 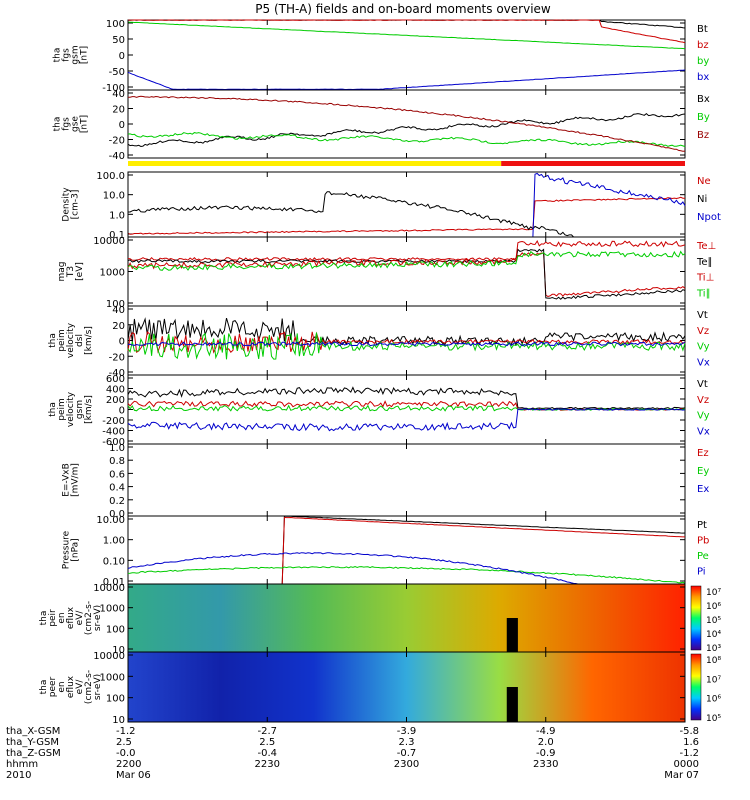 I want to click on colorbar-elec_spec, so click(x=696, y=687).